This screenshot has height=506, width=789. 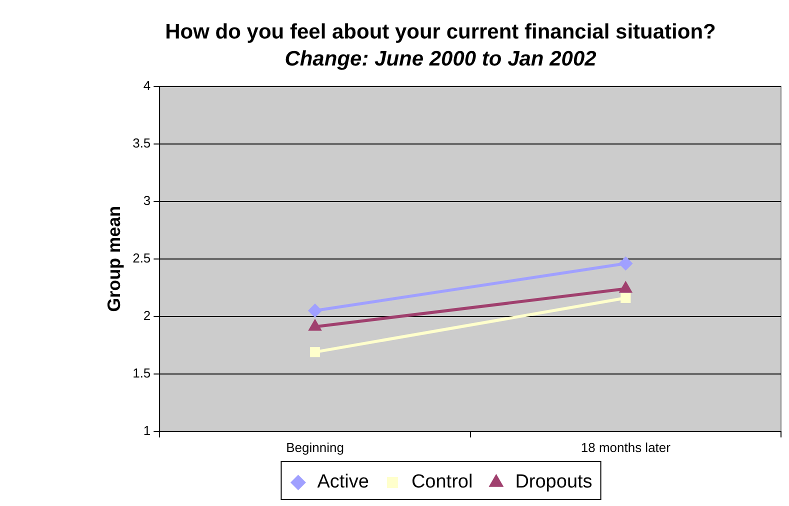 I want to click on y-axis-title: Group mean, so click(x=114, y=259).